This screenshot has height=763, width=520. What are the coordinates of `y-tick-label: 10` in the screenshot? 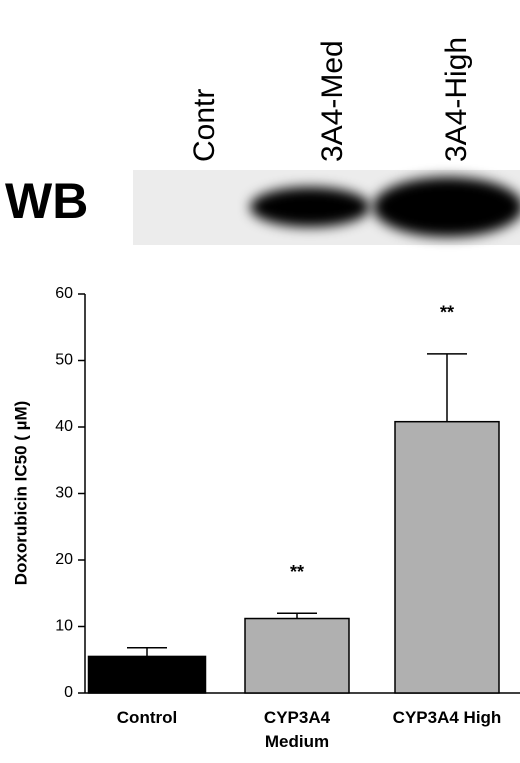 It's located at (64, 626).